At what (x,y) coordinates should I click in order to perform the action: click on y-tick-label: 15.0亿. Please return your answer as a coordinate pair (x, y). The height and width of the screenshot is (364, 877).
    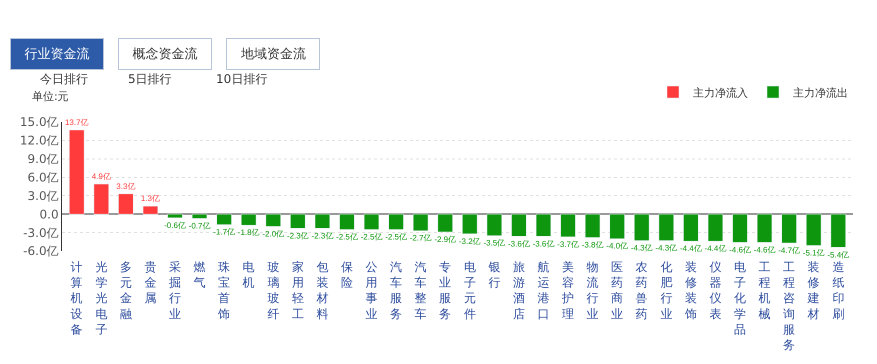
    Looking at the image, I should click on (39, 122).